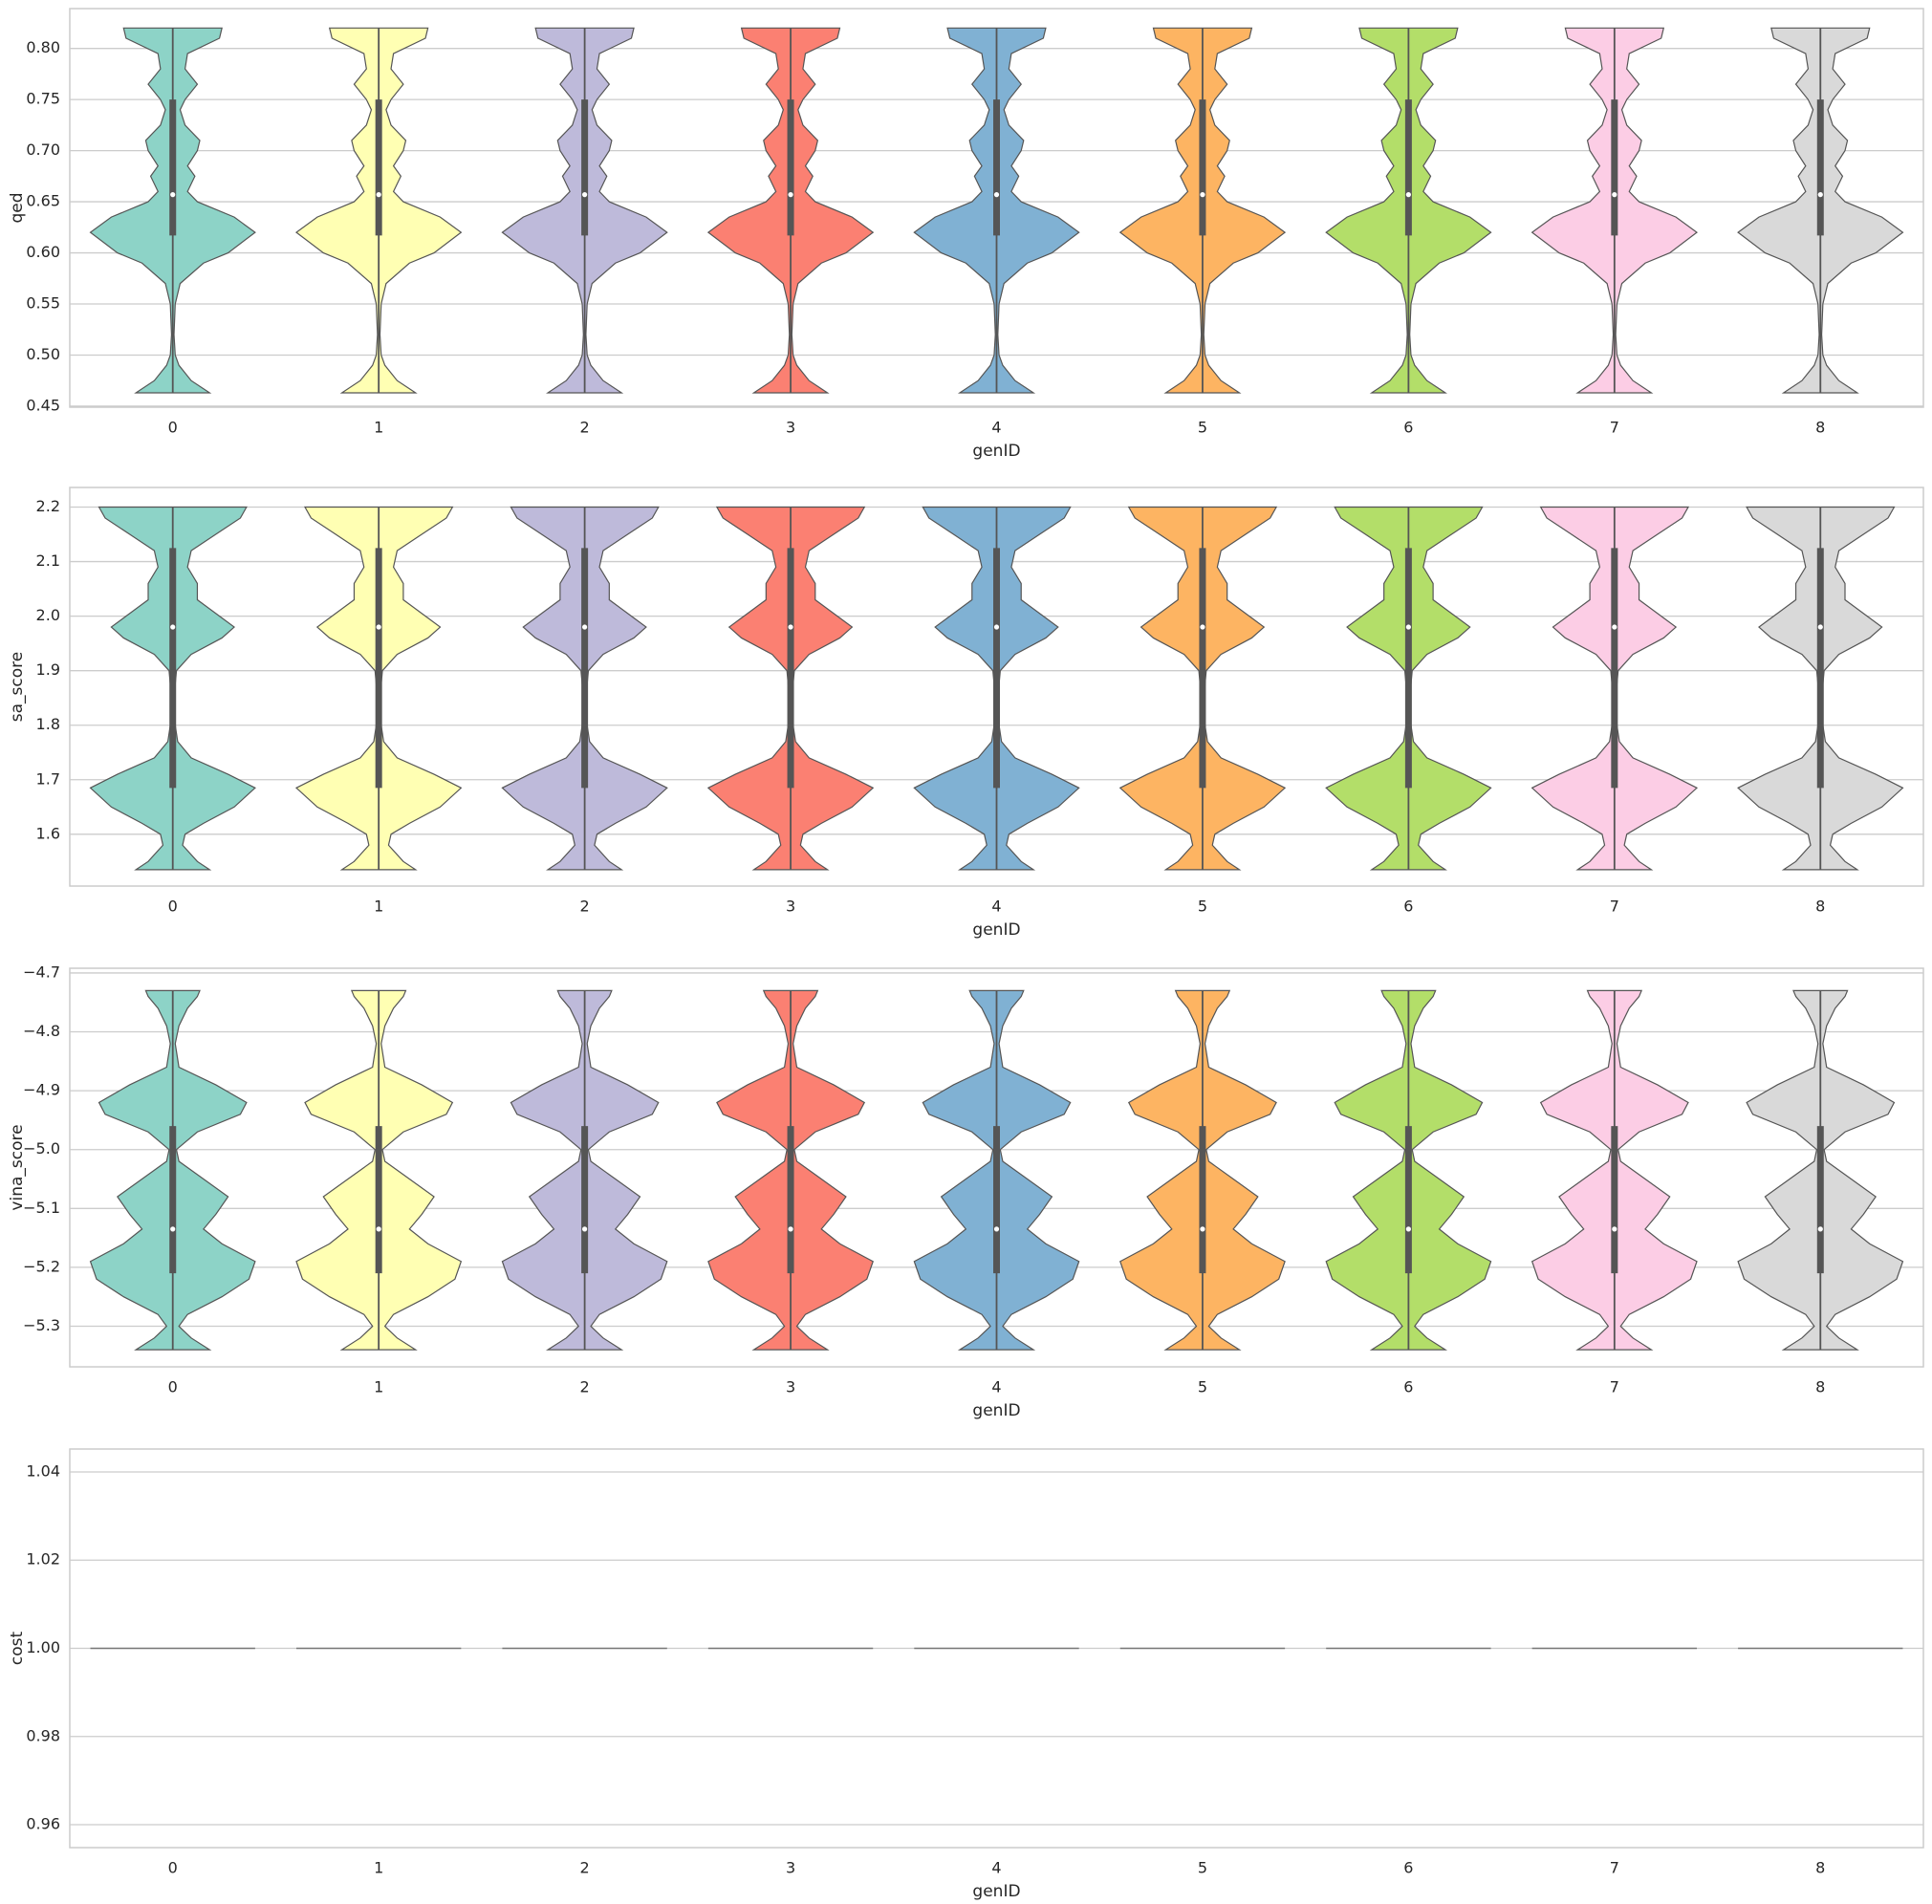  I want to click on y-axis-label: qed, so click(17, 207).